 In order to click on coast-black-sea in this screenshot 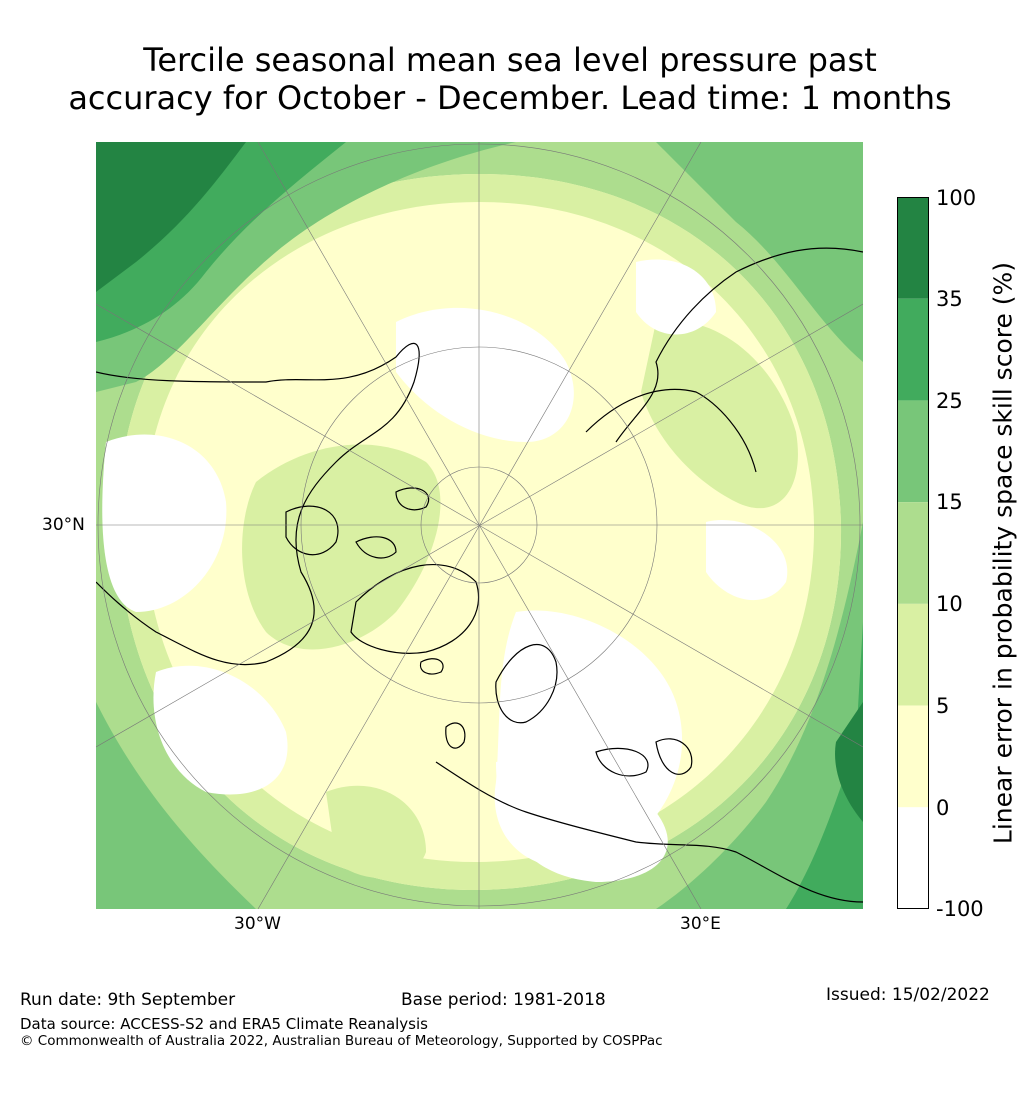, I will do `click(622, 762)`.